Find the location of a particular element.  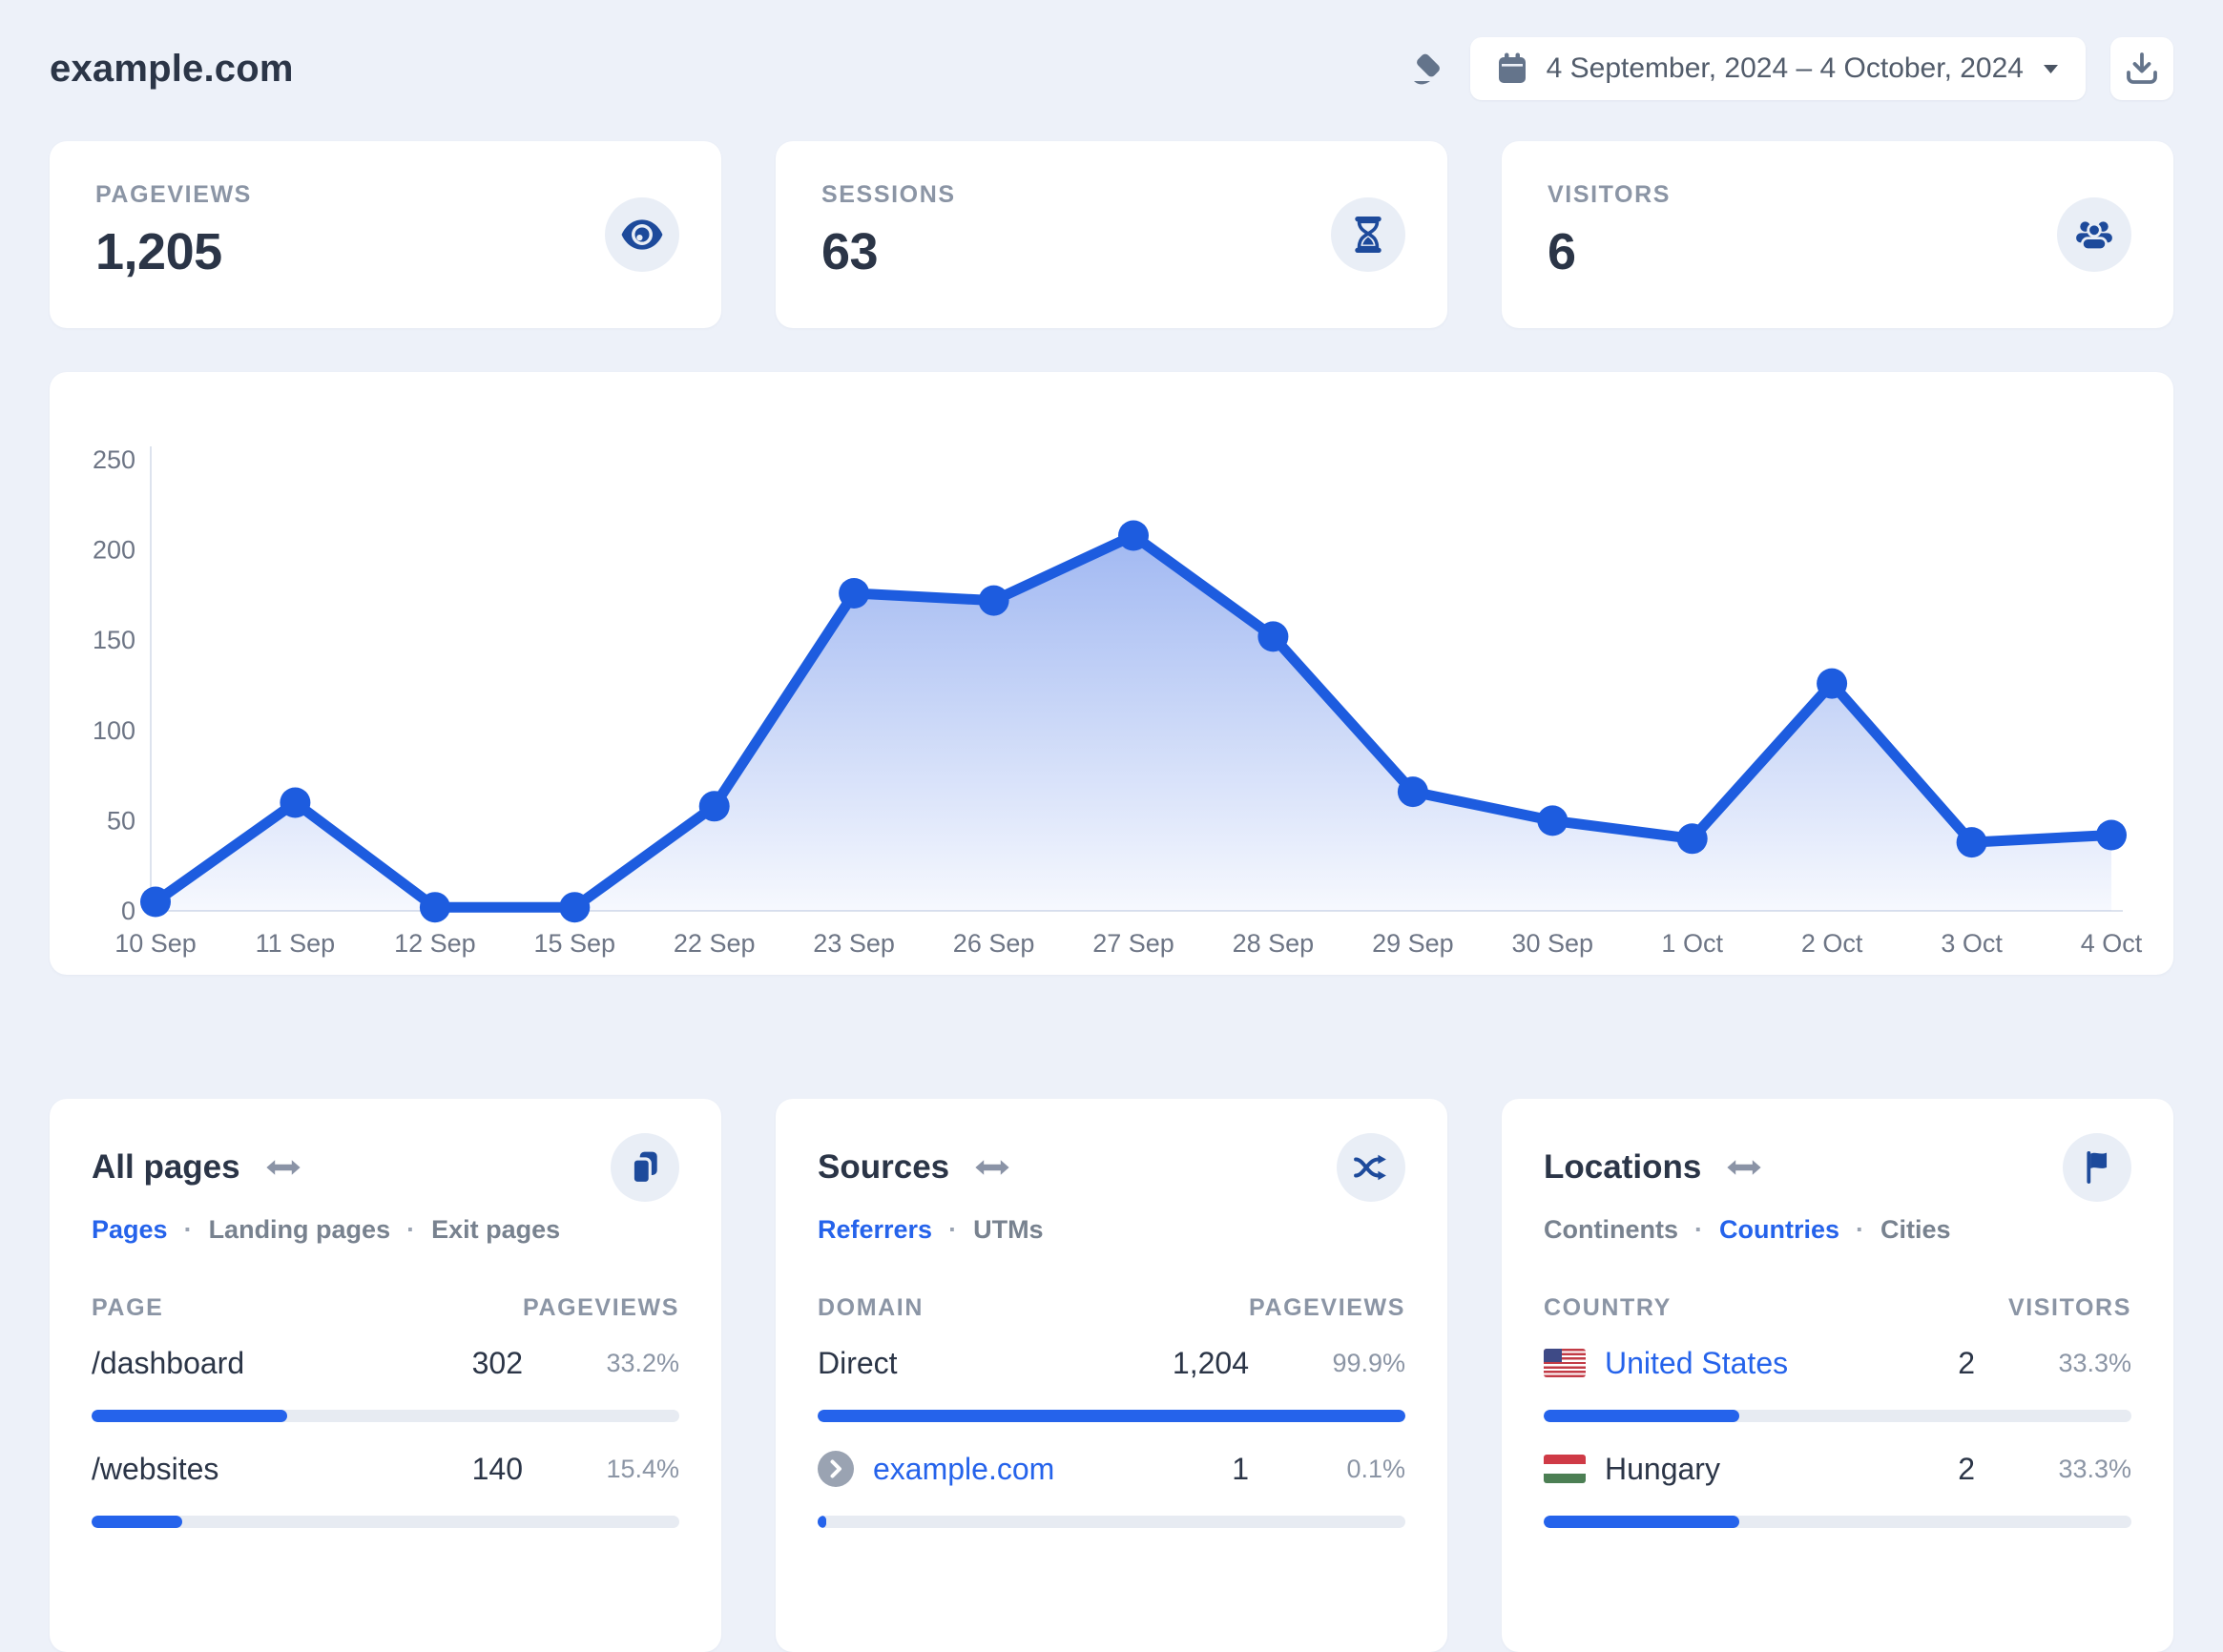

source-link: example.com is located at coordinates (964, 1468).